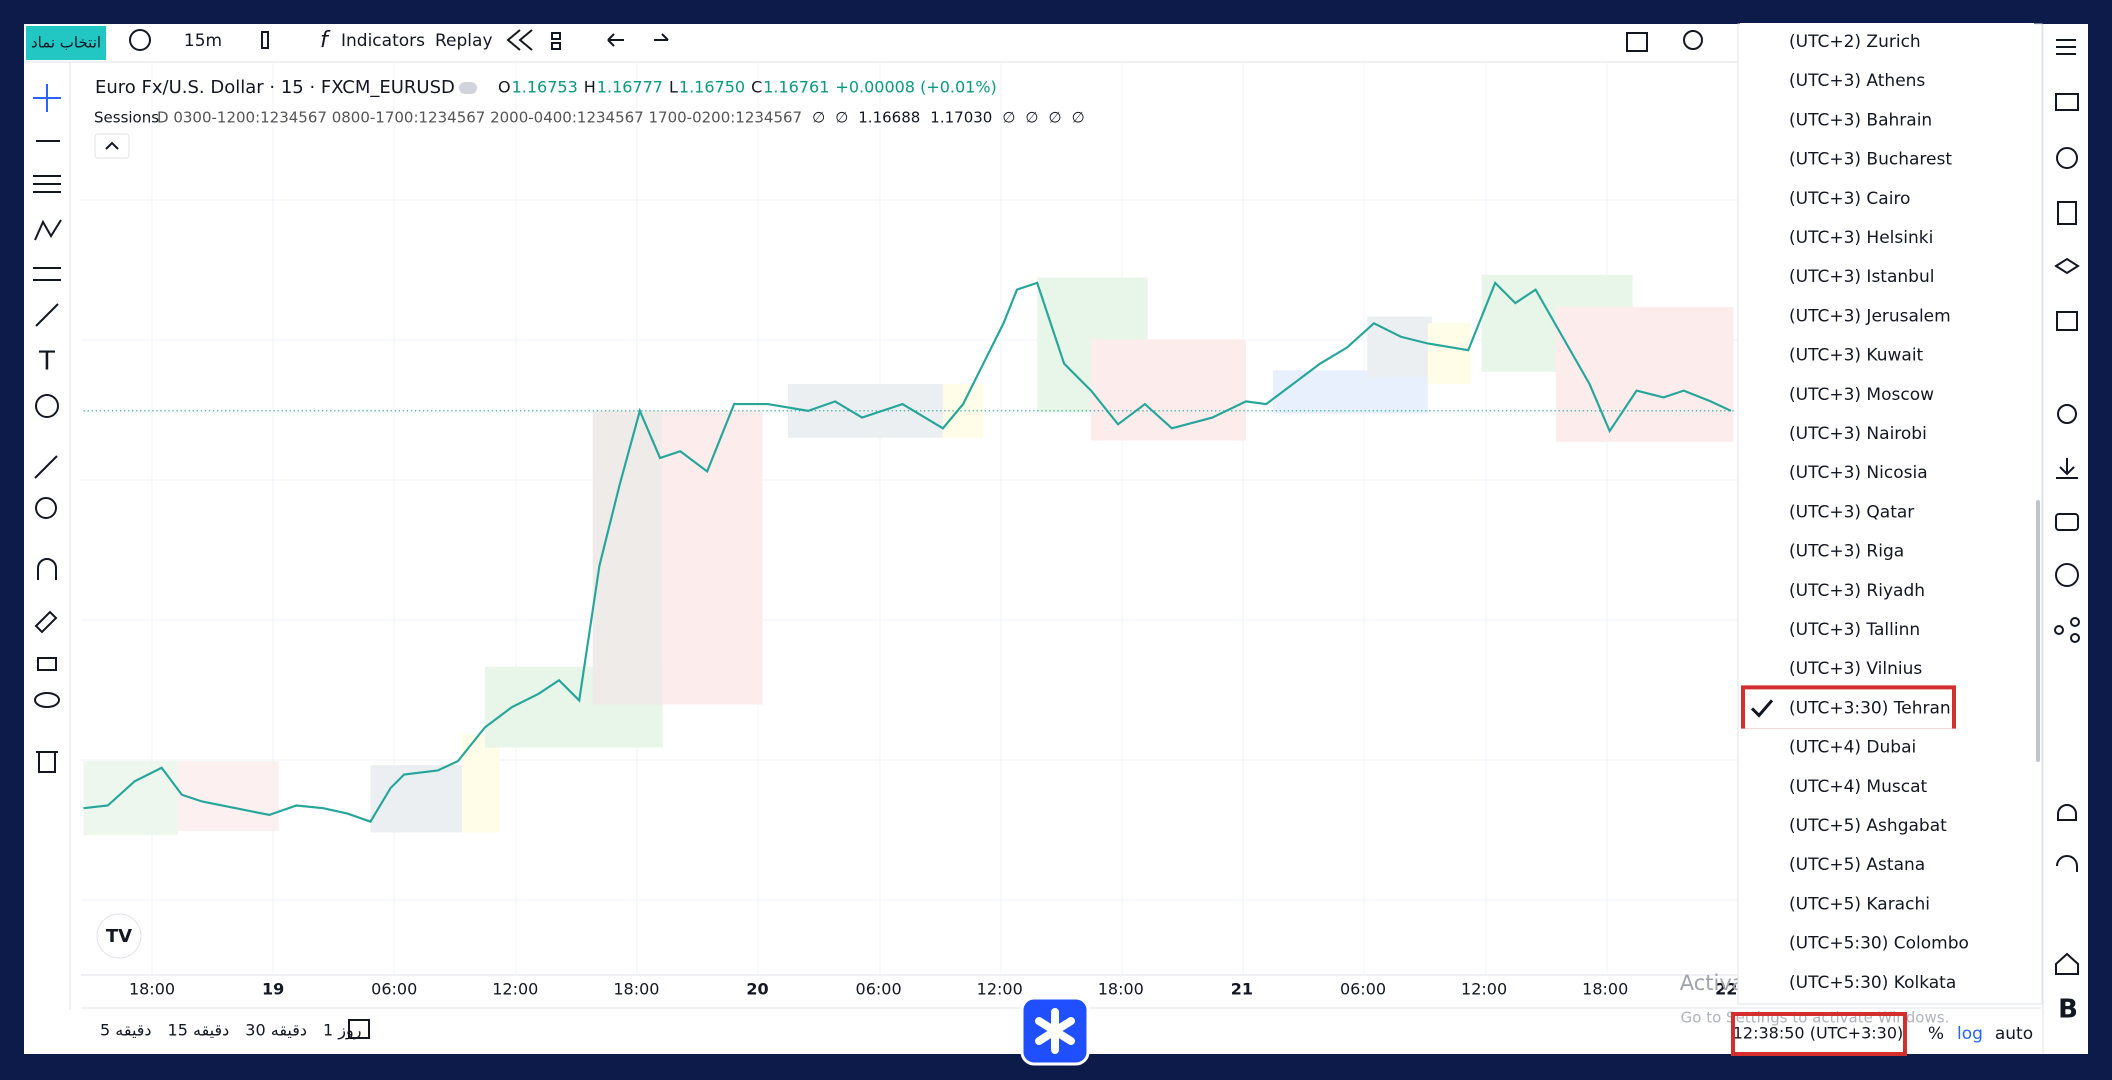  I want to click on range-button: 30 دقیقه, so click(276, 1030).